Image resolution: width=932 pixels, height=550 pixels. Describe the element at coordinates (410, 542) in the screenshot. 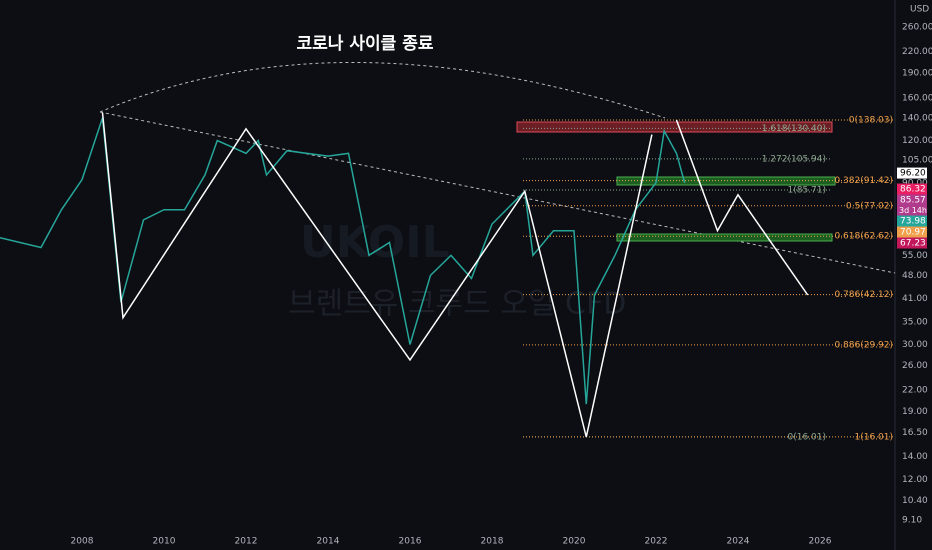

I see `x-tick-label: 2016` at that location.